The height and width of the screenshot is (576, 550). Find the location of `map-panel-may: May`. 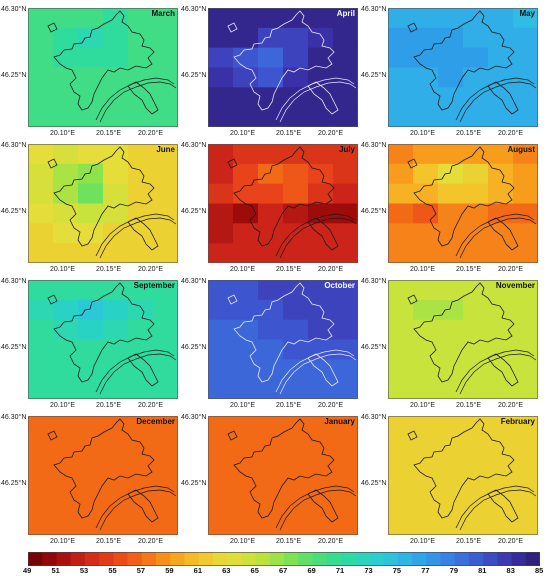

map-panel-may: May is located at coordinates (463, 67).